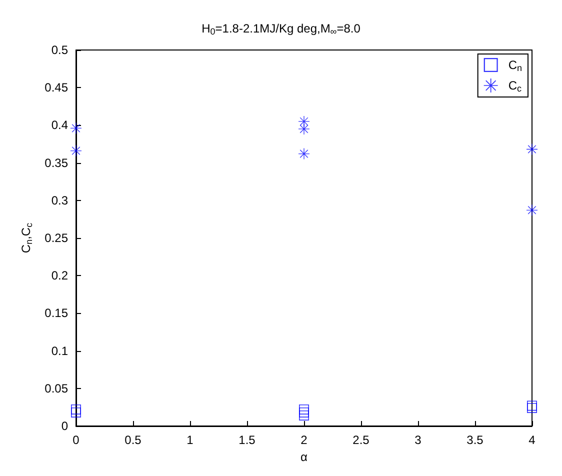  What do you see at coordinates (56, 238) in the screenshot?
I see `y-tick-label: 0.25` at bounding box center [56, 238].